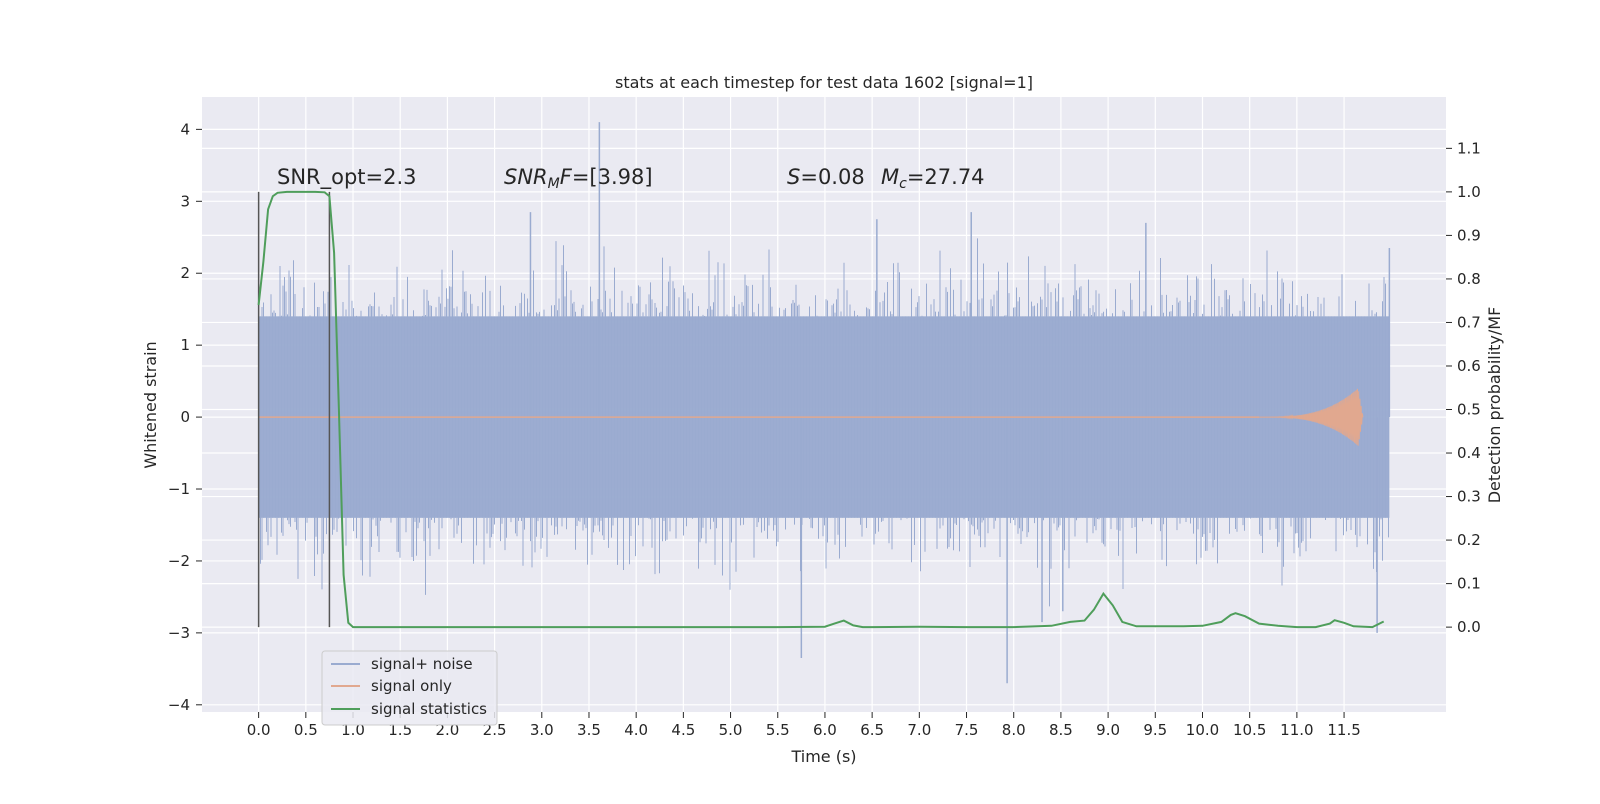 The width and height of the screenshot is (1600, 804). I want to click on x-tick-label: 8.5, so click(1061, 730).